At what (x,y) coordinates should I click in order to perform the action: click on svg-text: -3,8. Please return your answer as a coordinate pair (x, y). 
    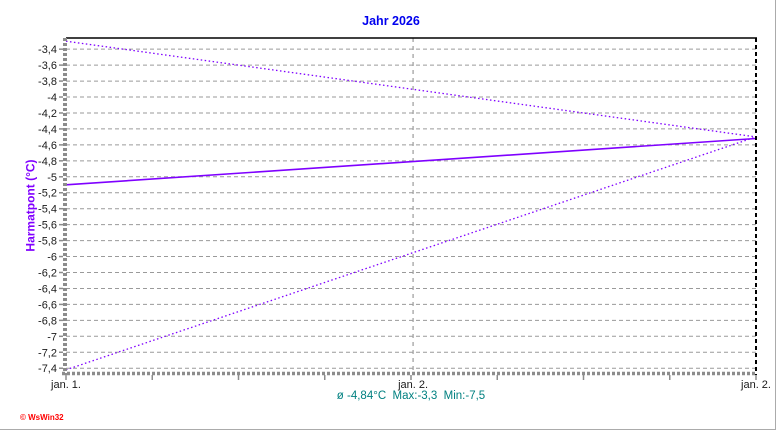
    Looking at the image, I should click on (47, 82).